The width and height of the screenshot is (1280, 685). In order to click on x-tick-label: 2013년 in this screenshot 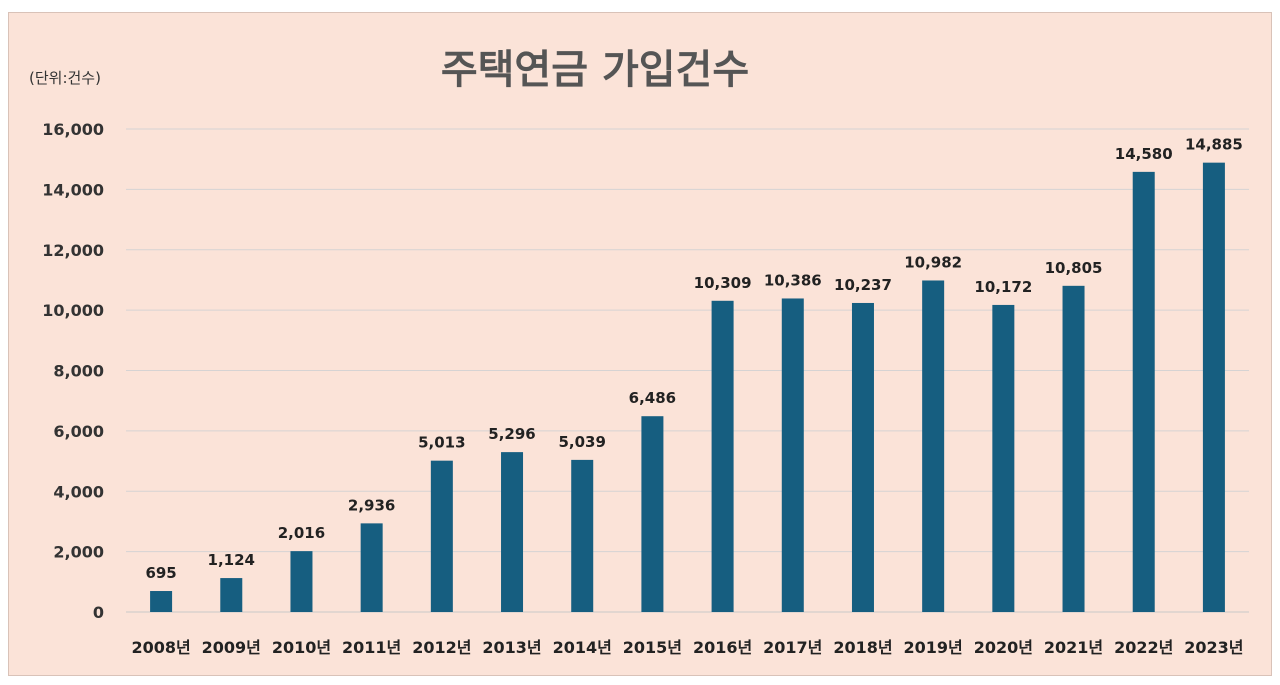, I will do `click(511, 647)`.